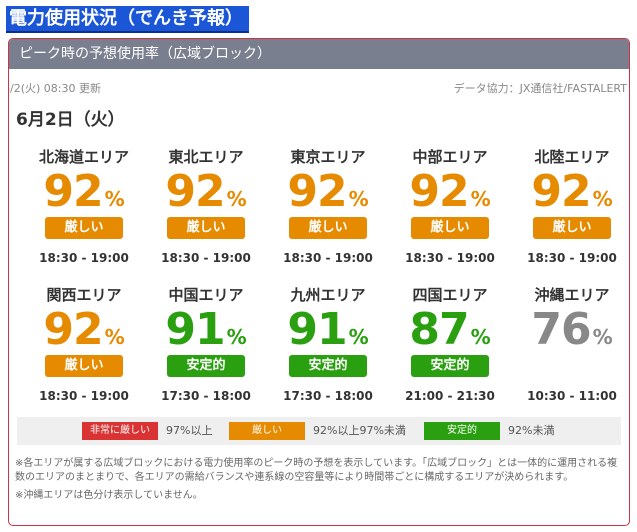 This screenshot has width=637, height=532. Describe the element at coordinates (359, 430) in the screenshot. I see `legend-desc: 92%以上97%未満` at that location.